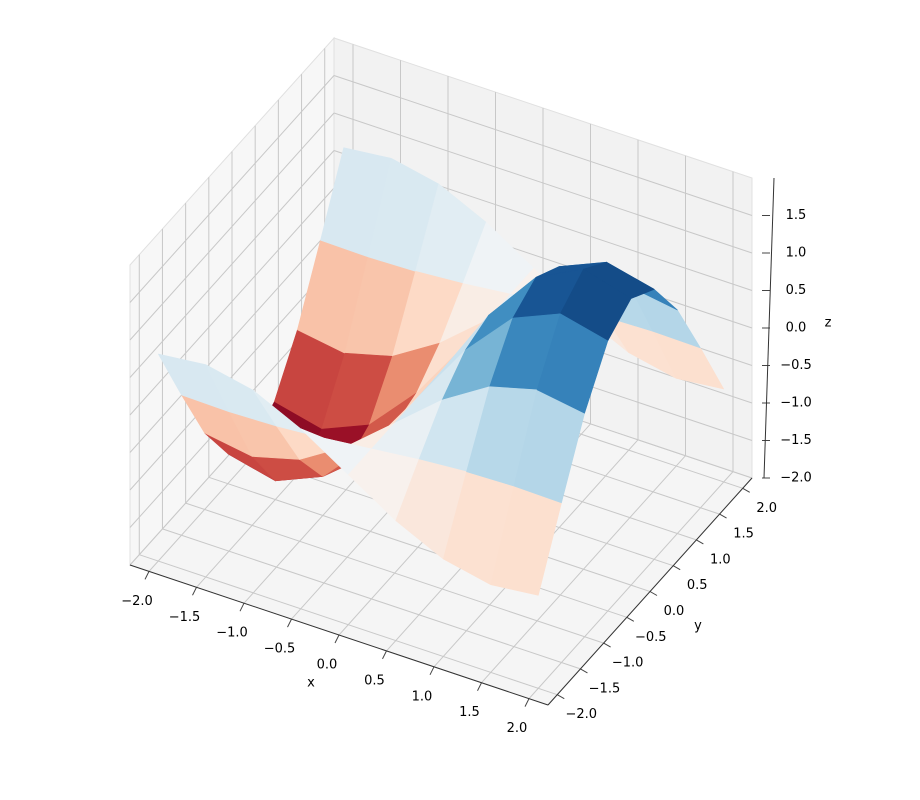  Describe the element at coordinates (720, 559) in the screenshot. I see `y-tick-label: 1.0` at that location.